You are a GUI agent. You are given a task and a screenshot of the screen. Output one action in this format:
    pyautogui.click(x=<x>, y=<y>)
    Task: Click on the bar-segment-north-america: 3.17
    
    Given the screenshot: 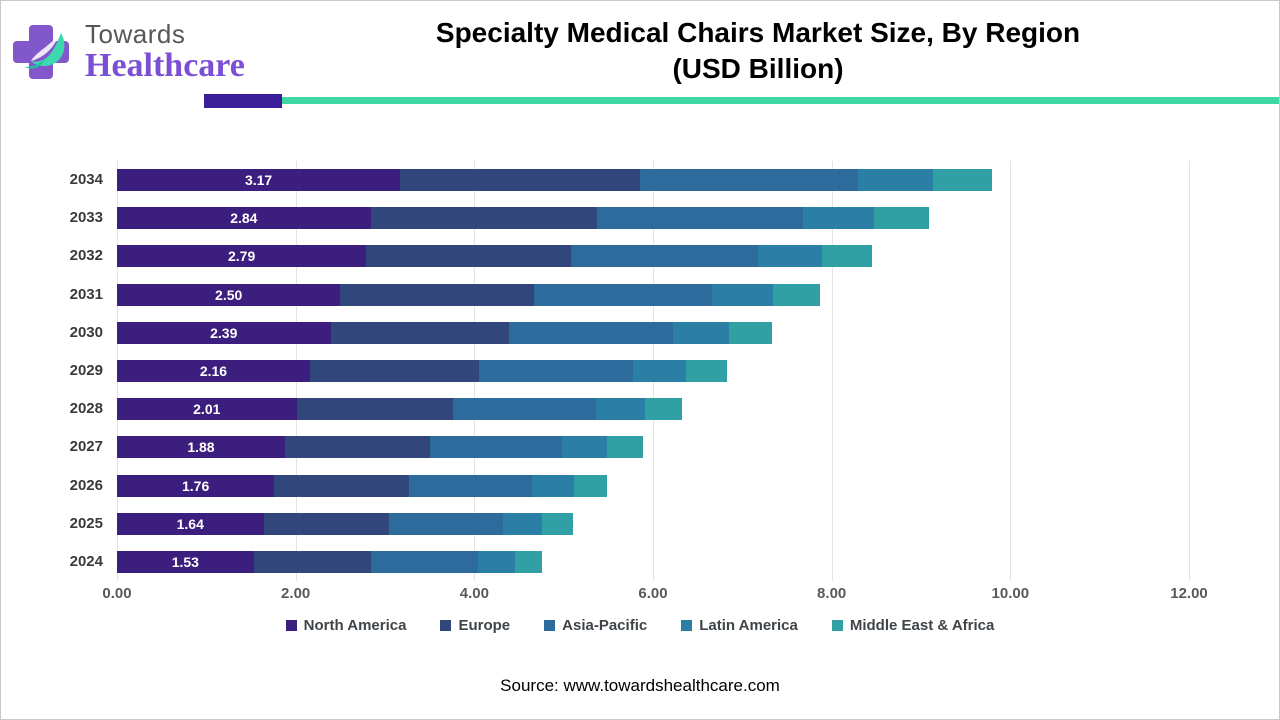 What is the action you would take?
    pyautogui.click(x=259, y=180)
    